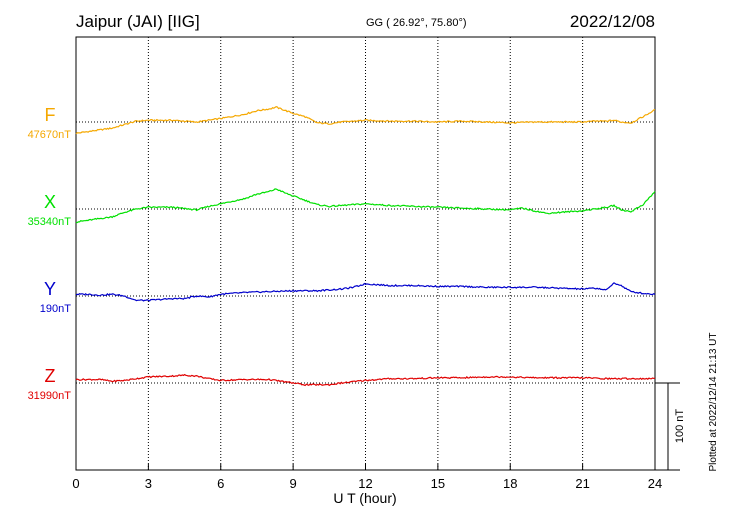  I want to click on scale-bar-label: 100 nT, so click(680, 426).